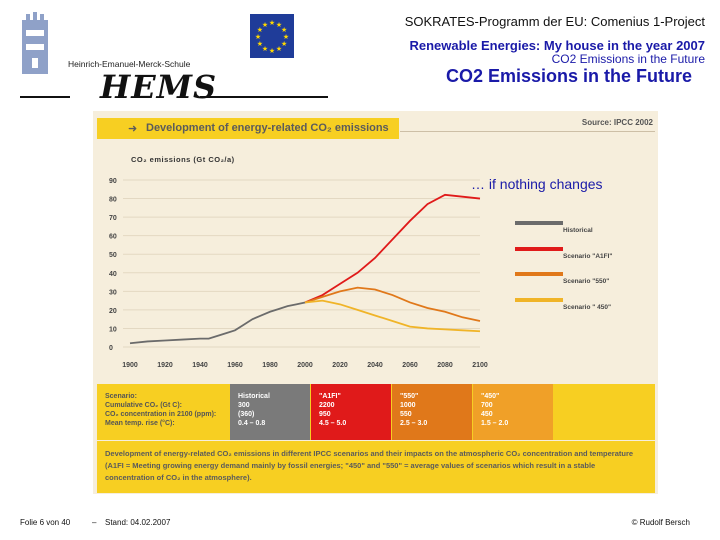  Describe the element at coordinates (495, 423) in the screenshot. I see `table-cell: 1.5 – 2.0` at that location.